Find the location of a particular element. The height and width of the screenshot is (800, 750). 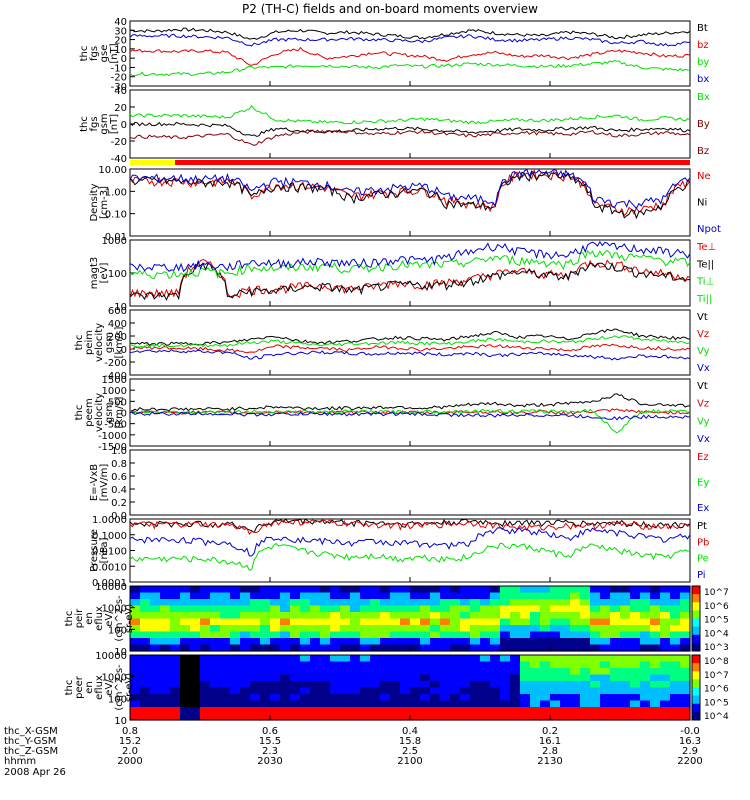

y-tick-label: 0 is located at coordinates (124, 59).